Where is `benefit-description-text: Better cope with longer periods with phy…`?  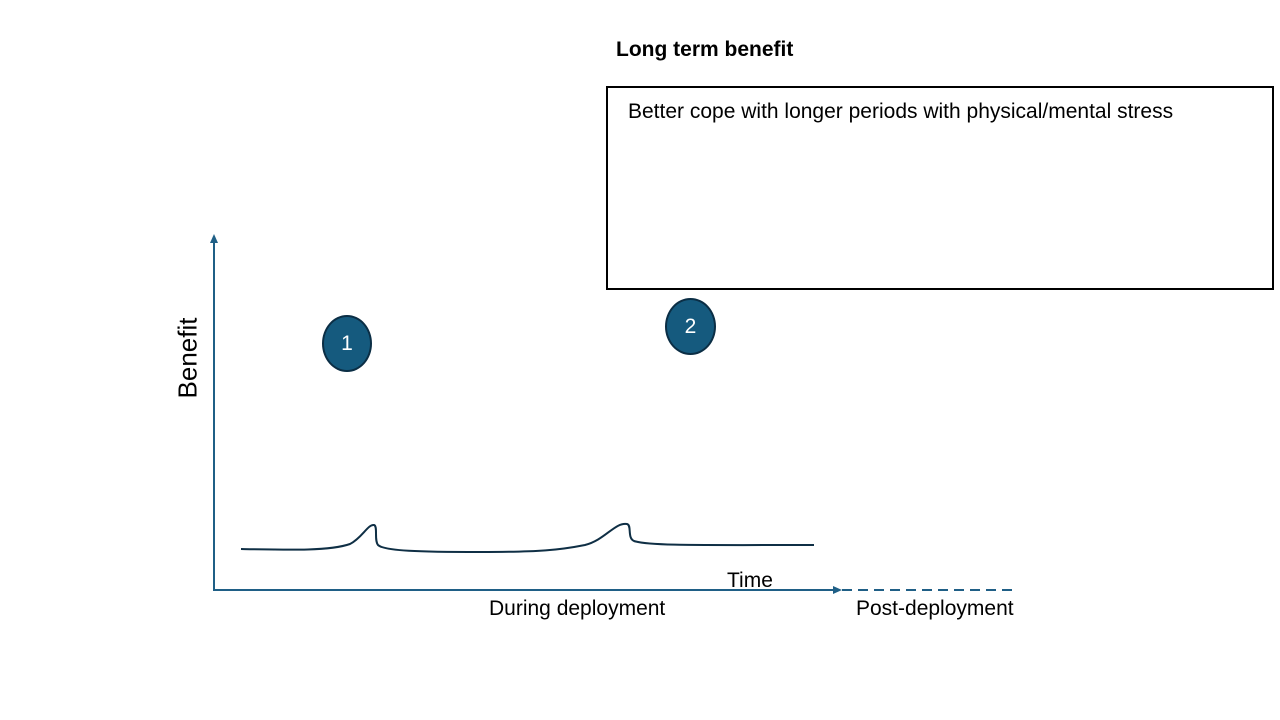
benefit-description-text: Better cope with longer periods with phy… is located at coordinates (901, 111).